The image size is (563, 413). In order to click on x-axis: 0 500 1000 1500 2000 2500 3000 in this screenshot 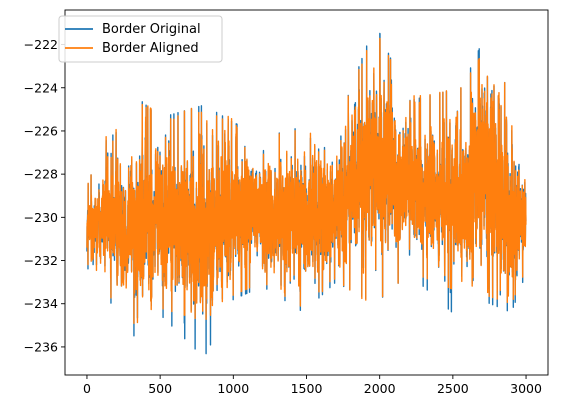, I will do `click(312, 385)`.